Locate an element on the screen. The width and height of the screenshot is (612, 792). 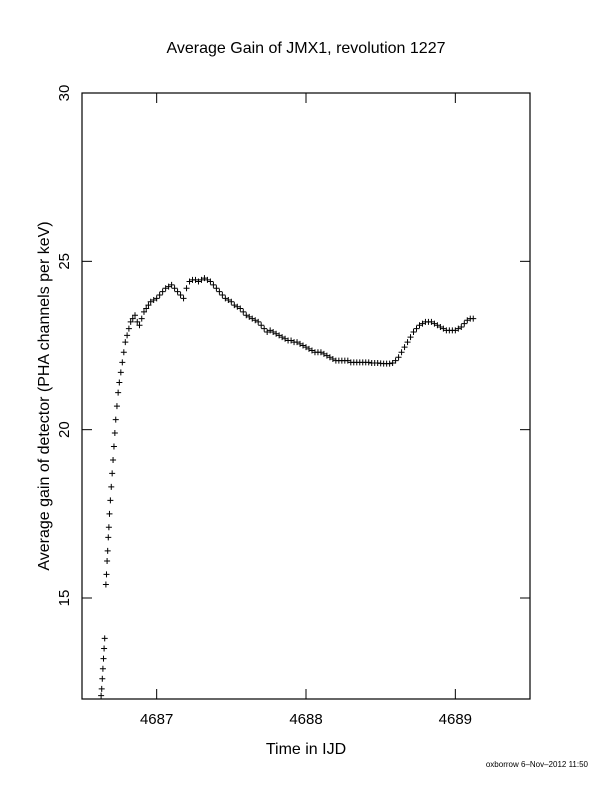
y-tick-label: 20 is located at coordinates (64, 429).